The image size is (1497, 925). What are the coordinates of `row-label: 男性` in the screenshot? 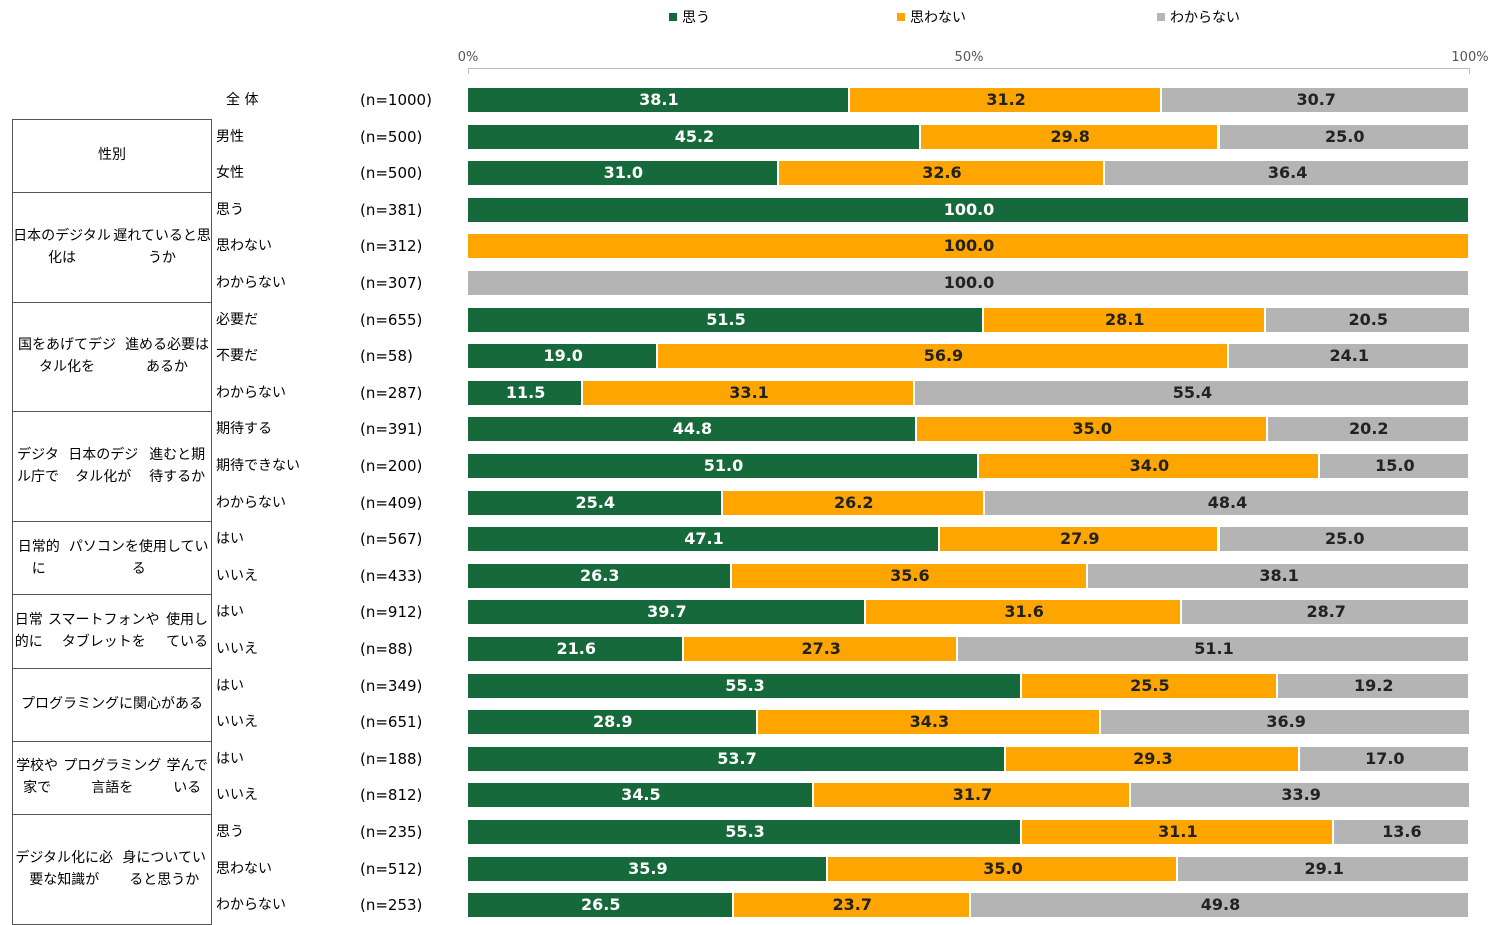 It's located at (230, 136).